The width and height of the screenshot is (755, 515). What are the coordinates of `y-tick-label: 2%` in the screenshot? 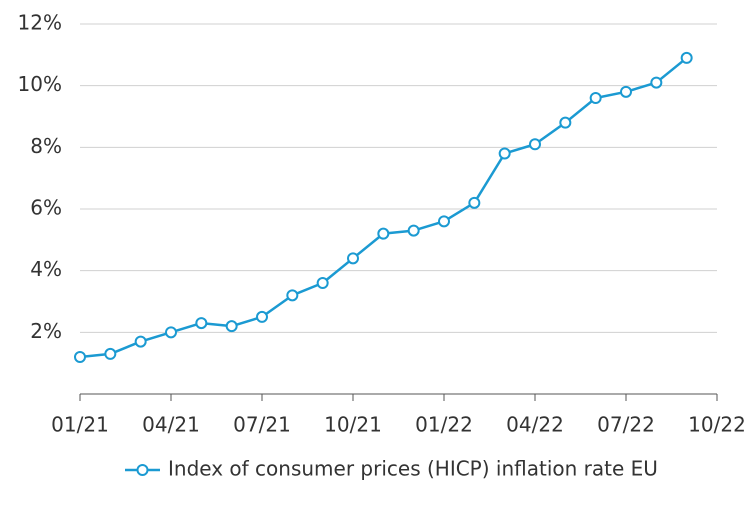 It's located at (46, 331).